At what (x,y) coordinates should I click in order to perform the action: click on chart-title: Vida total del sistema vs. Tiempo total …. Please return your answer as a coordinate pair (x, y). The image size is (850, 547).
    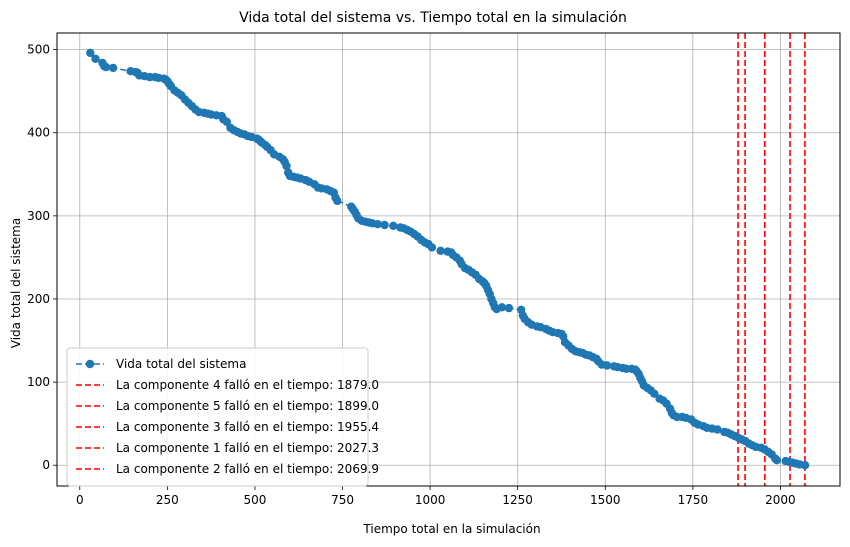
    Looking at the image, I should click on (433, 18).